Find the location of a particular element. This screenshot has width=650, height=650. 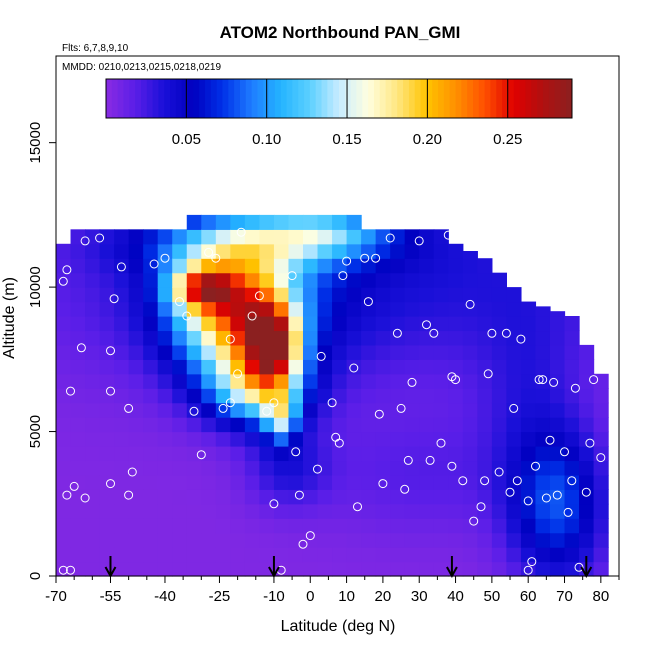

y-axis: 0 5000 10000 15000 is located at coordinates (41, 351).